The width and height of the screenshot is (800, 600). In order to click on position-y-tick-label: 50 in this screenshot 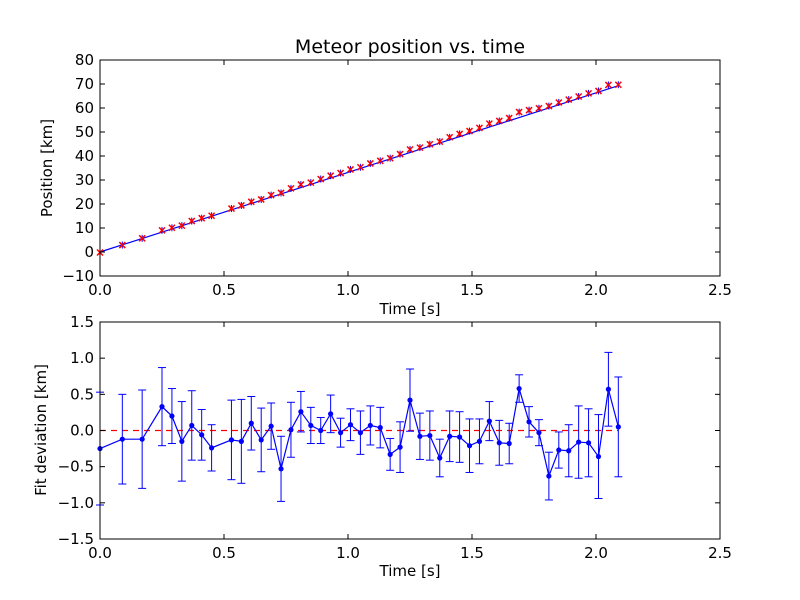, I will do `click(84, 132)`.